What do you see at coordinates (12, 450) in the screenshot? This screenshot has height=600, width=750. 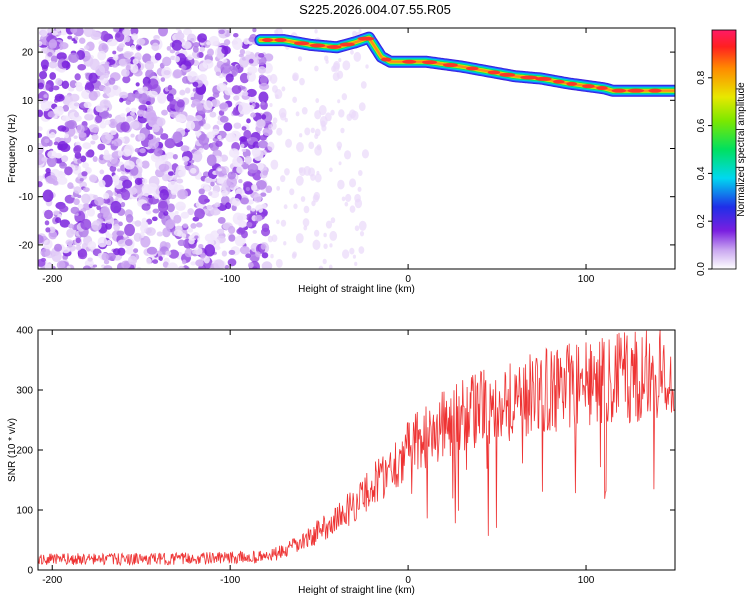 I see `snr-ylabel: SNR (10 * v/v)` at bounding box center [12, 450].